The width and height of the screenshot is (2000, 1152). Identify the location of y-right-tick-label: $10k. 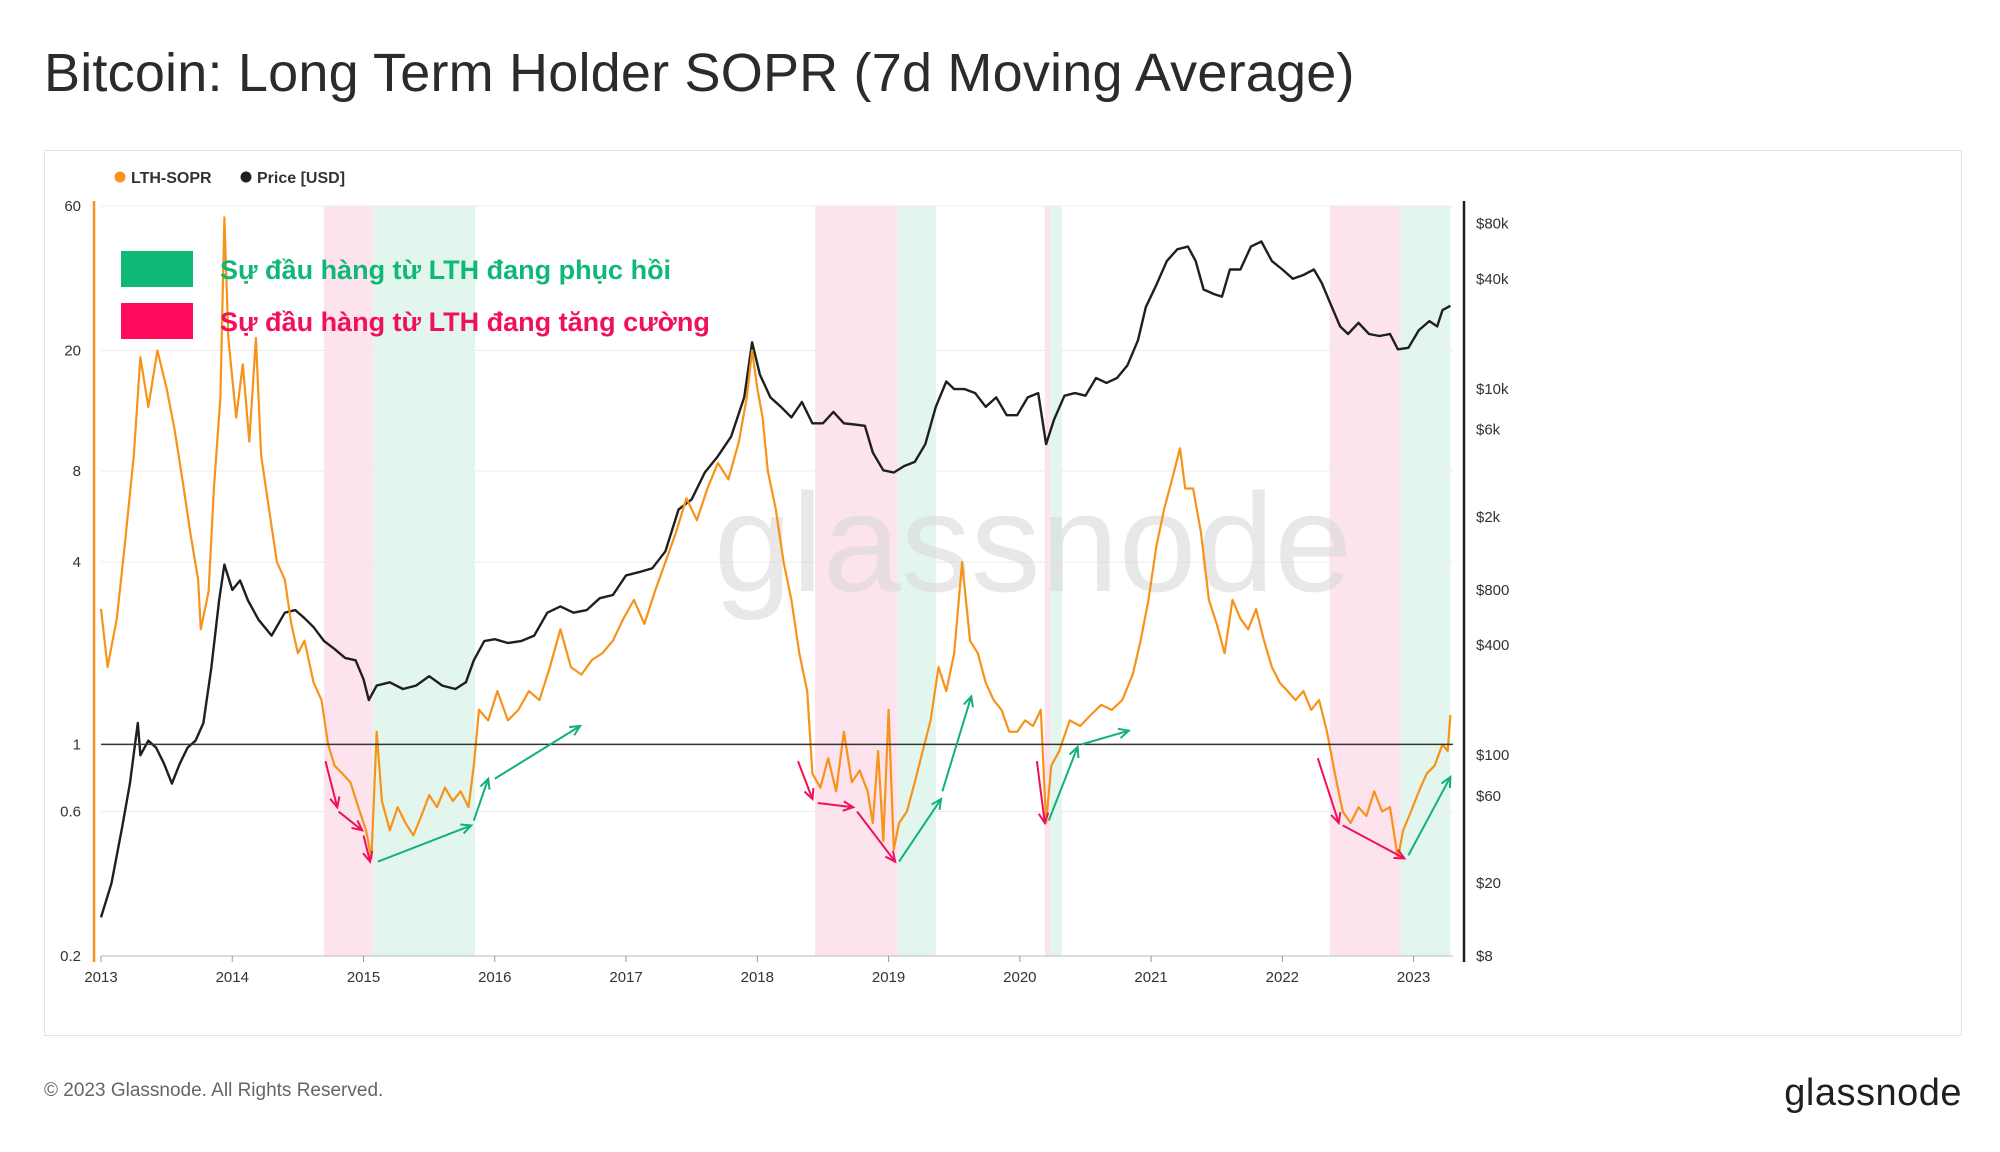
(1492, 389).